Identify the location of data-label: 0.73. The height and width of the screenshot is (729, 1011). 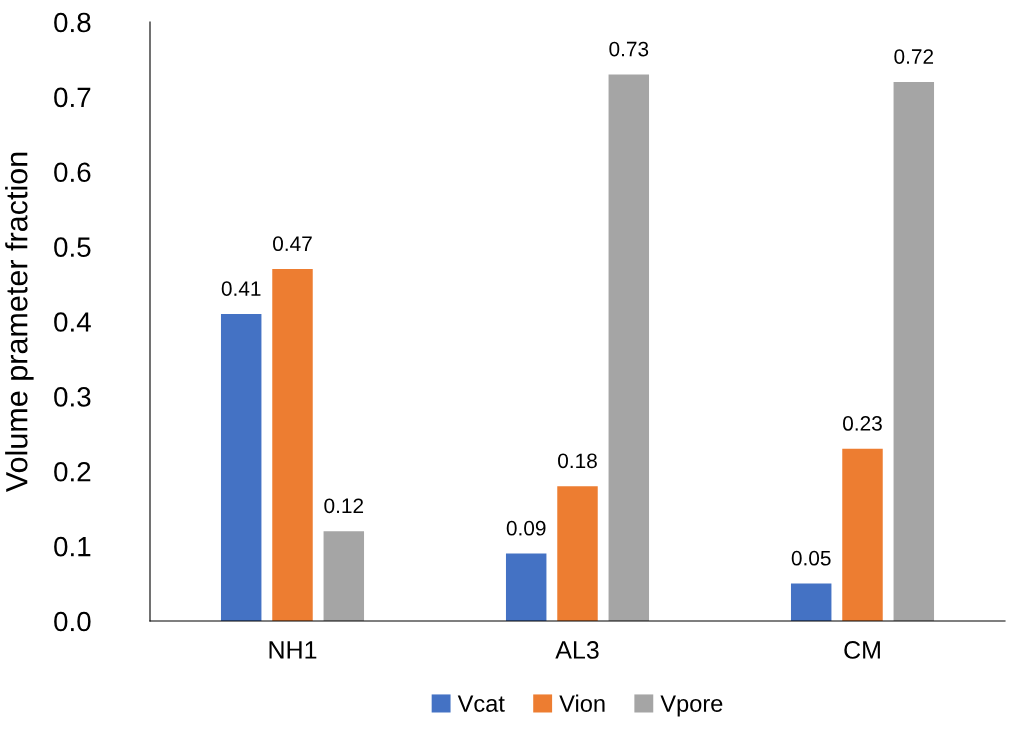
(629, 49).